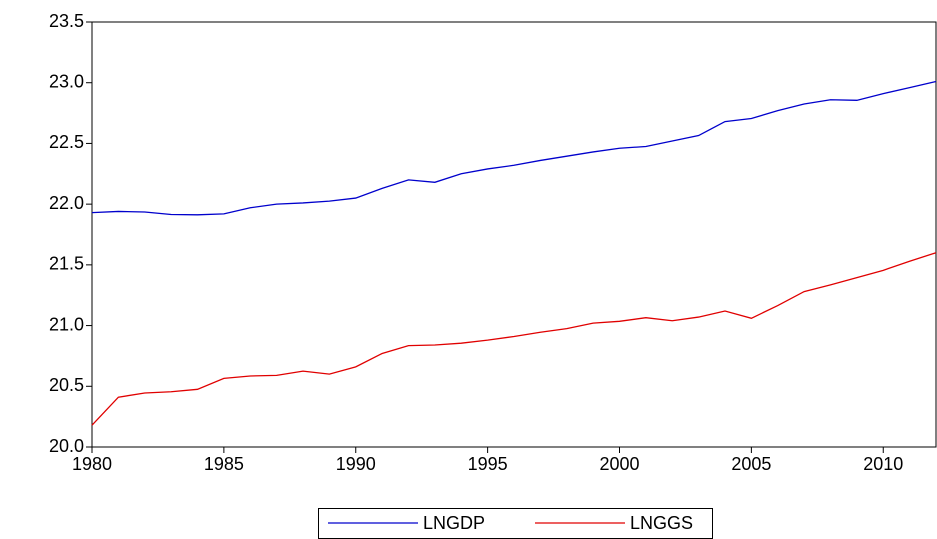 This screenshot has width=937, height=539. What do you see at coordinates (66, 446) in the screenshot?
I see `y-tick-label: 20.0` at bounding box center [66, 446].